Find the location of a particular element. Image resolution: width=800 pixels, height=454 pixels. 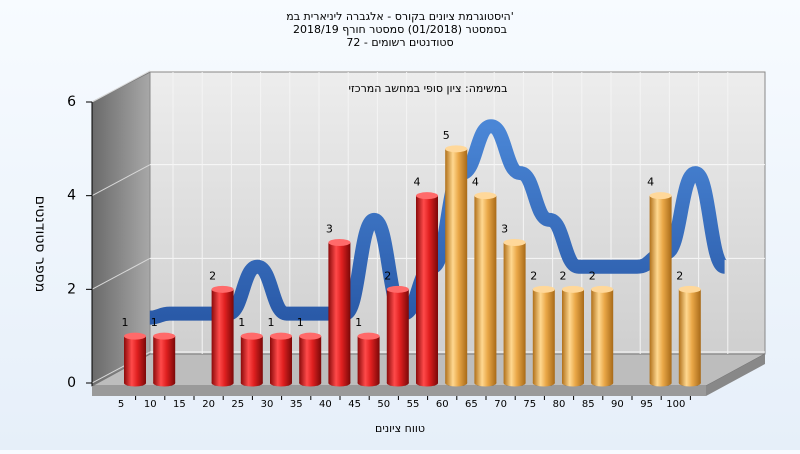

y-tick-label: 0 is located at coordinates (71, 383).